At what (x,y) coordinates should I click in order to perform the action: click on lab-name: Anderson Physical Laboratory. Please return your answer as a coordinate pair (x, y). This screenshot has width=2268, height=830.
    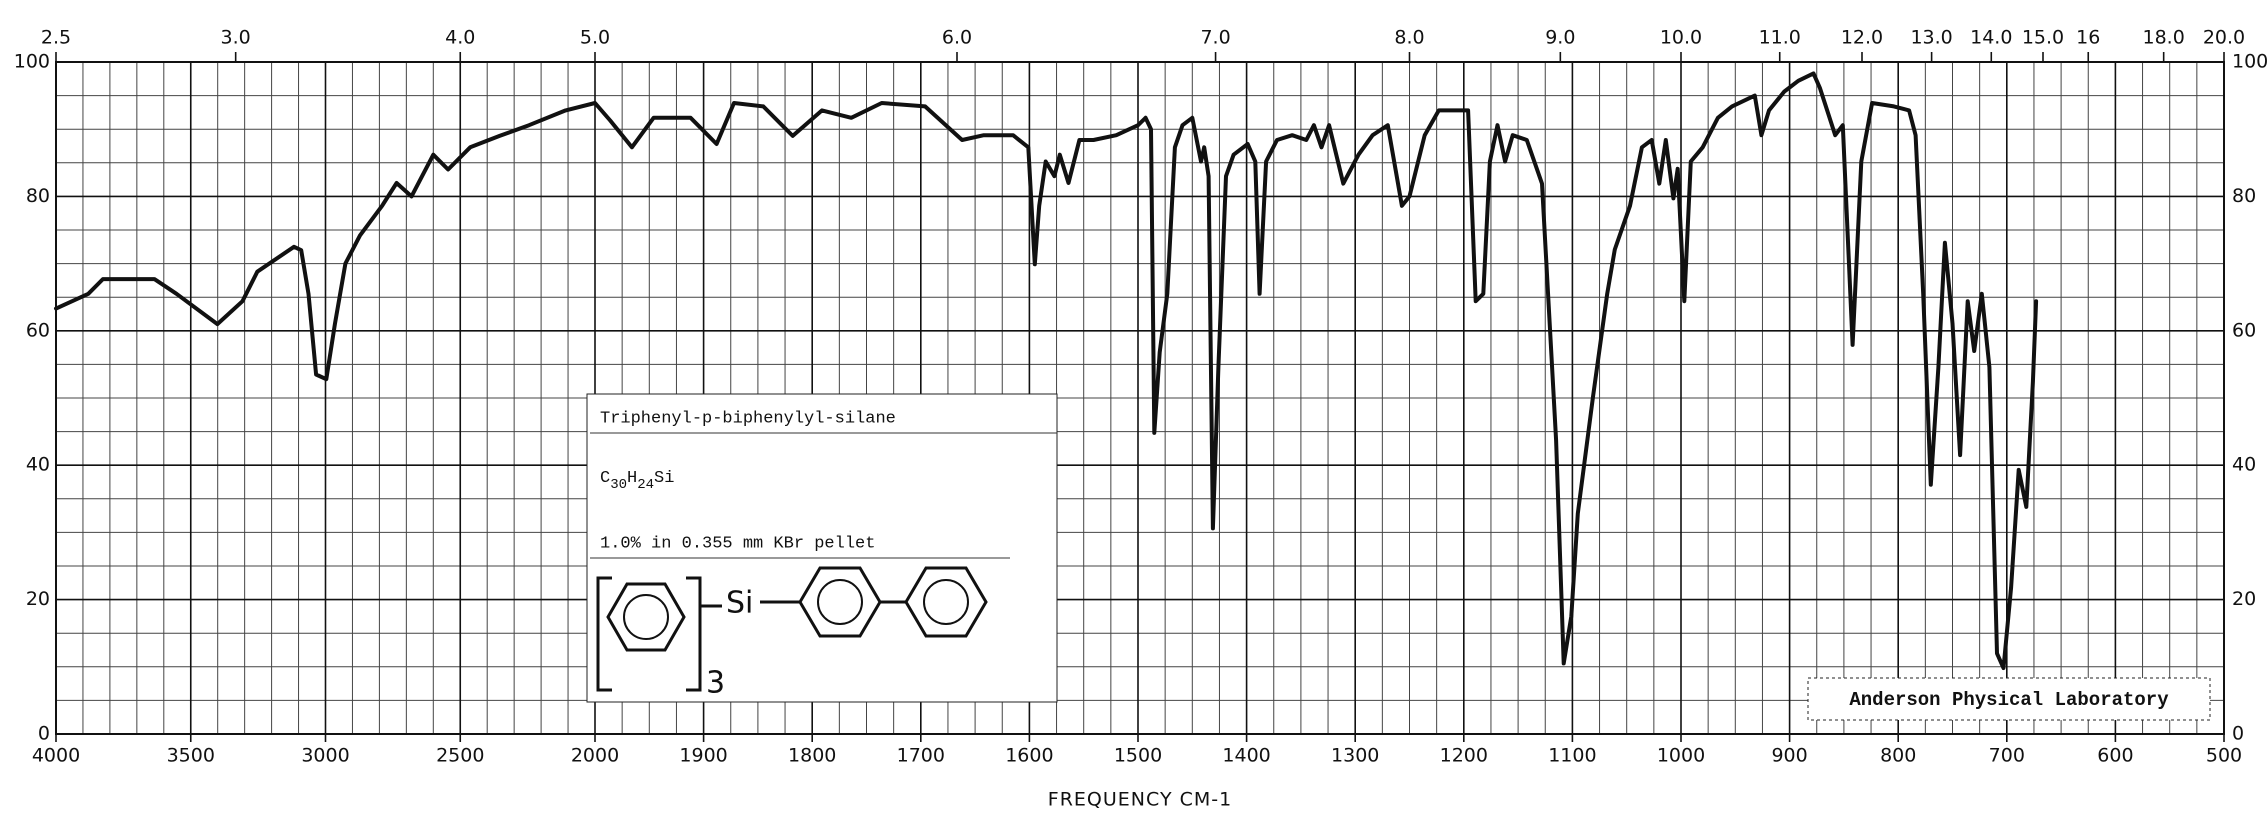
    Looking at the image, I should click on (2009, 700).